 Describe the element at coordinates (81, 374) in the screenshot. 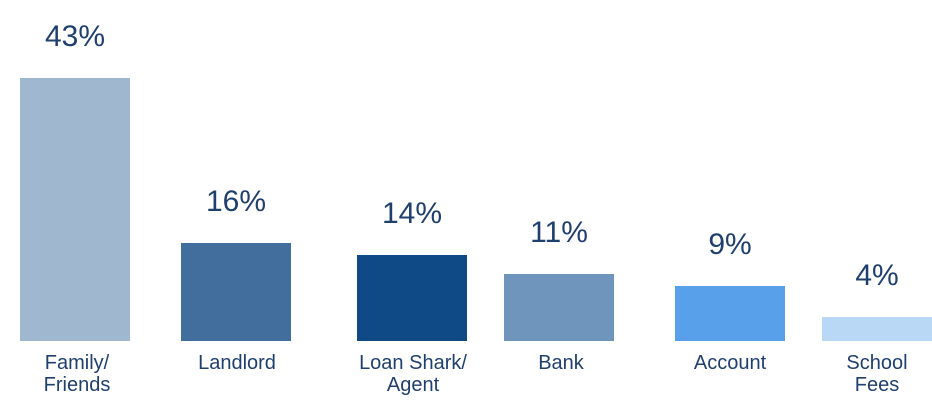

I see `category-label-0: Family/Friends` at that location.